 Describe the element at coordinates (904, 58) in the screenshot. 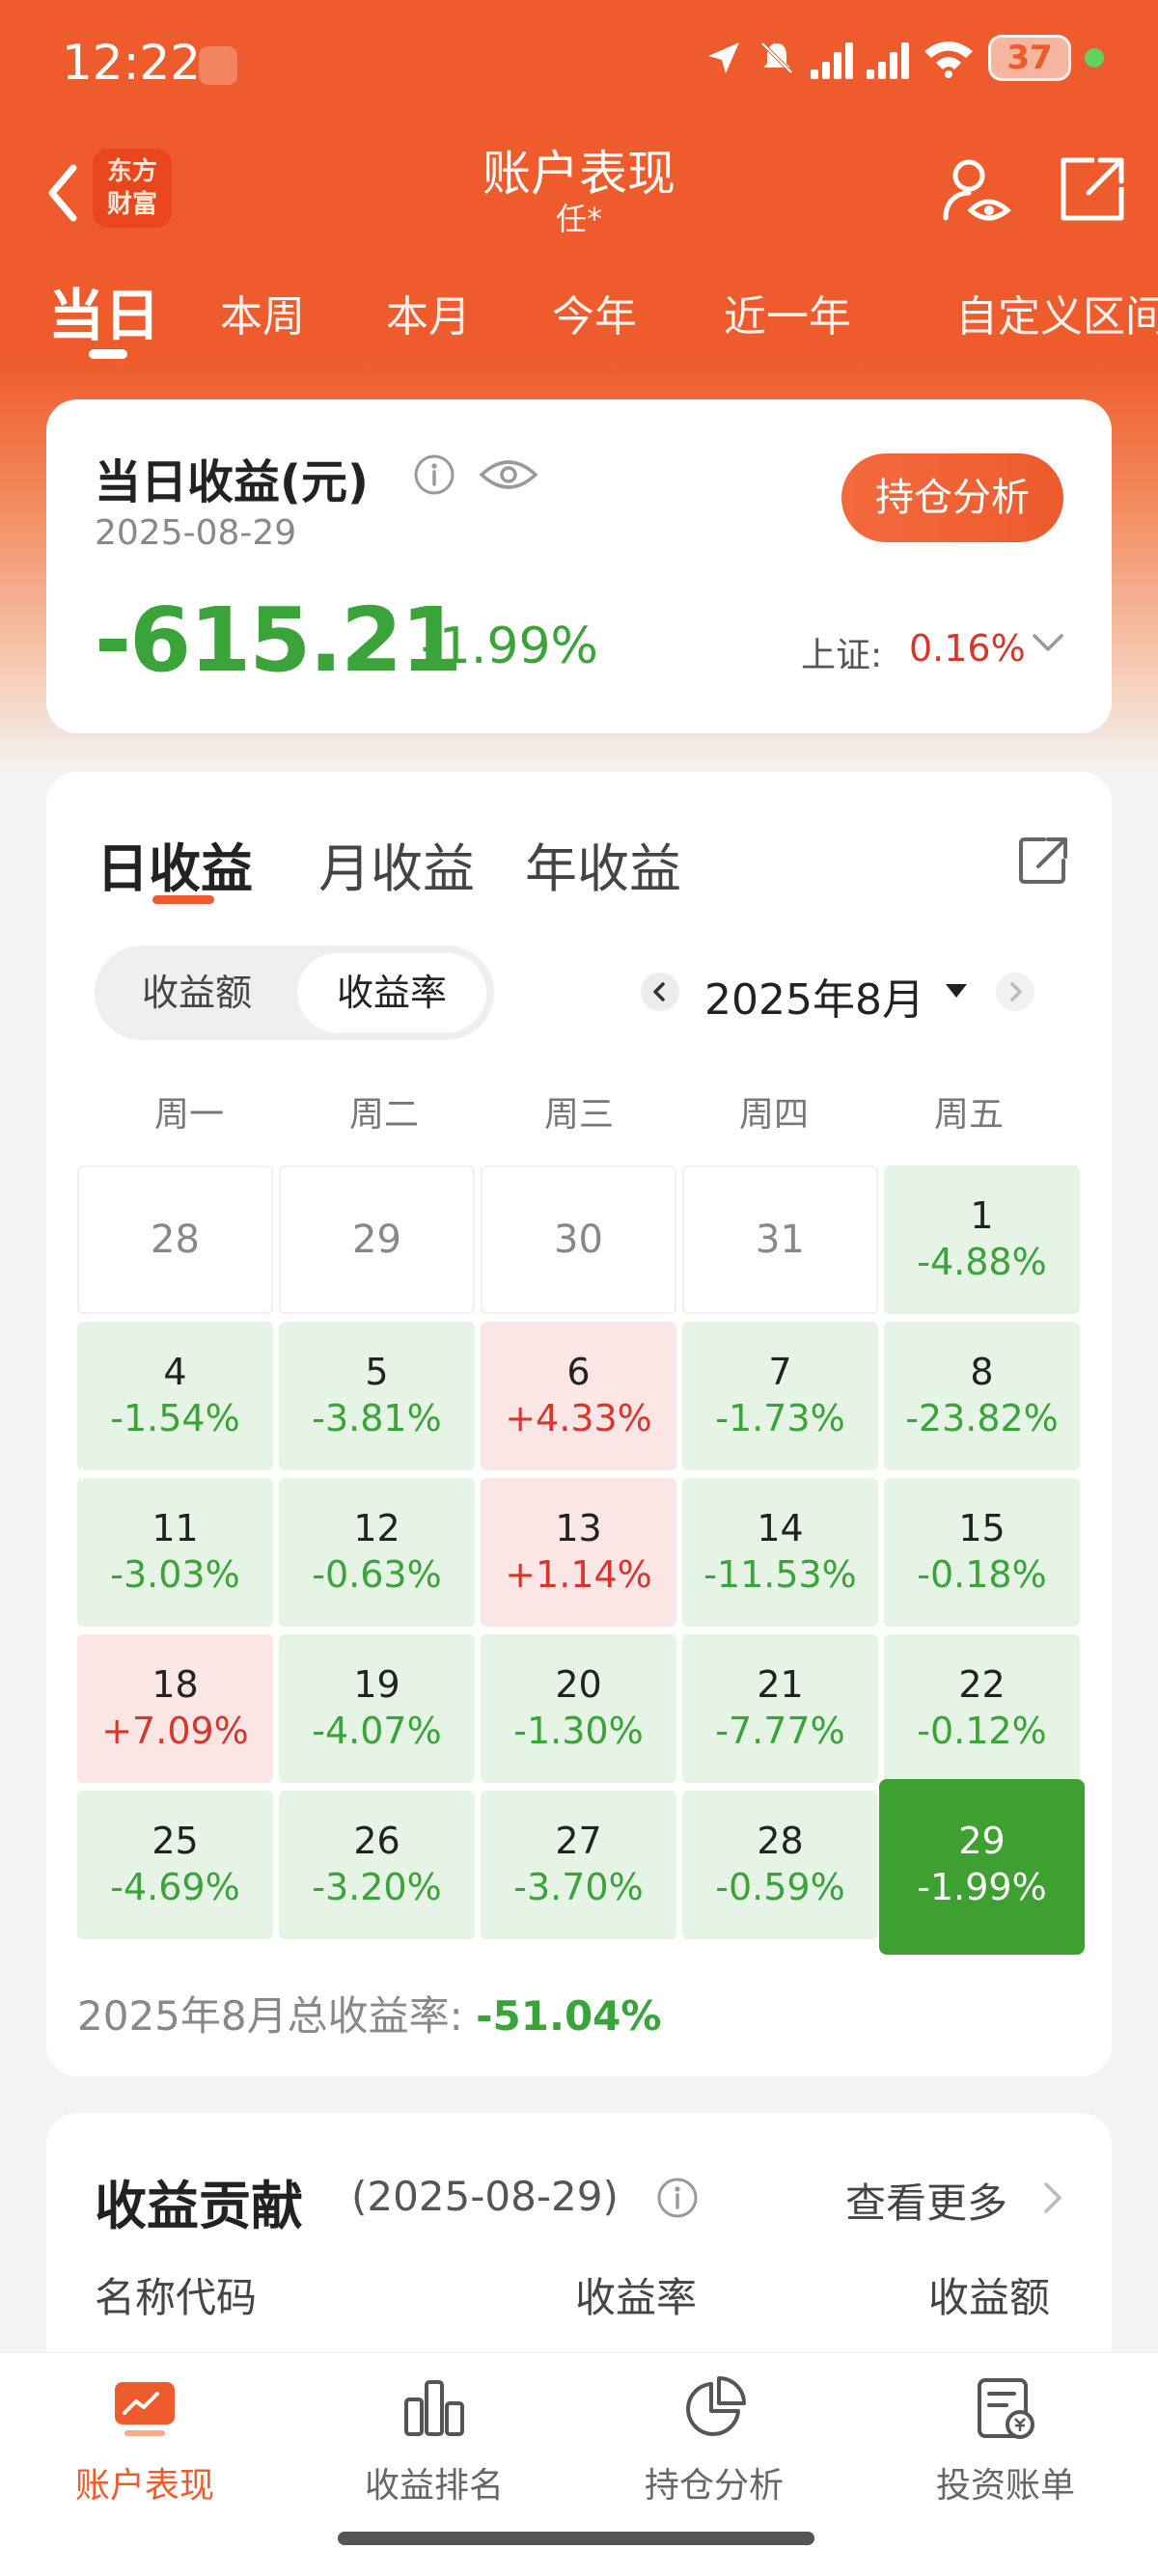

I see `status-icons: 37` at that location.